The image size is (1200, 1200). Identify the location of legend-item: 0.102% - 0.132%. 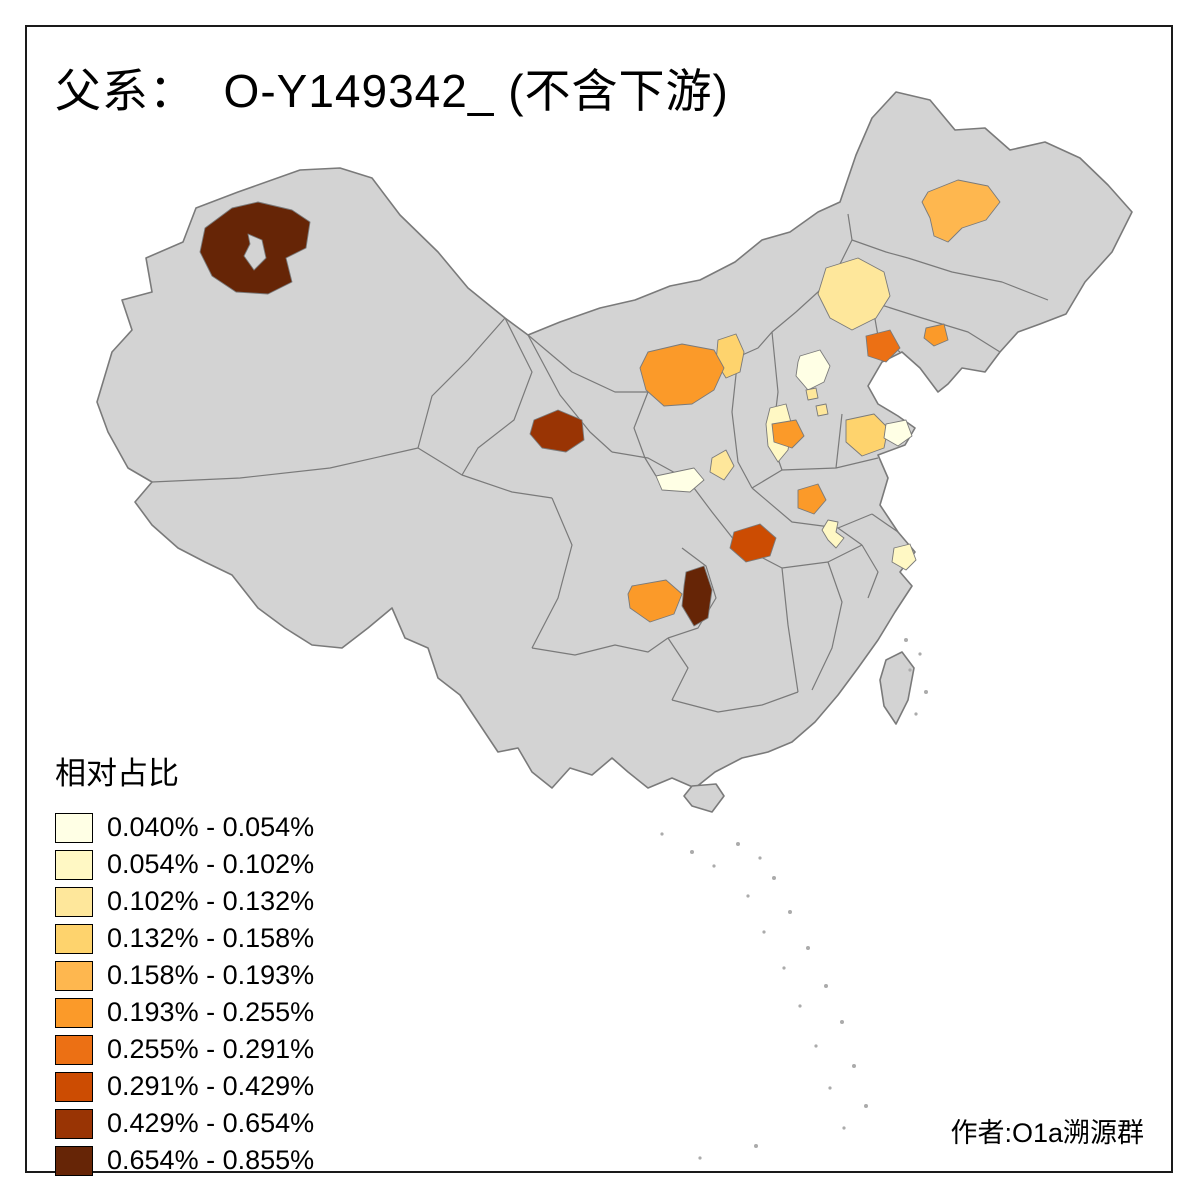
(184, 901).